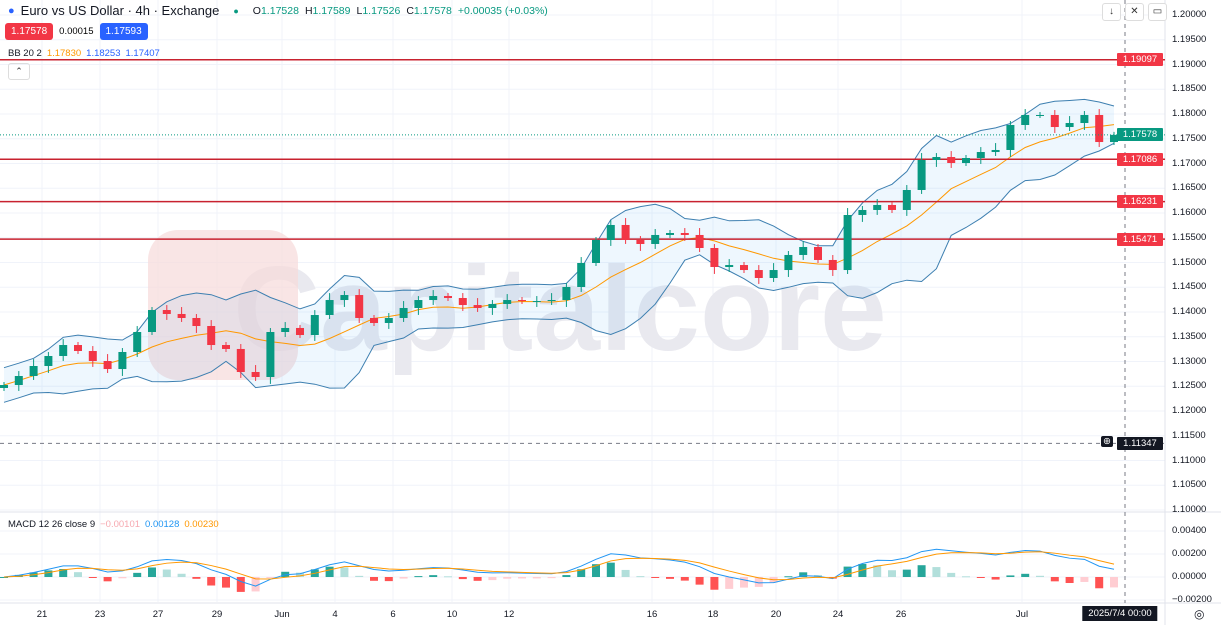  What do you see at coordinates (1189, 336) in the screenshot?
I see `price-tick: 1.13500` at bounding box center [1189, 336].